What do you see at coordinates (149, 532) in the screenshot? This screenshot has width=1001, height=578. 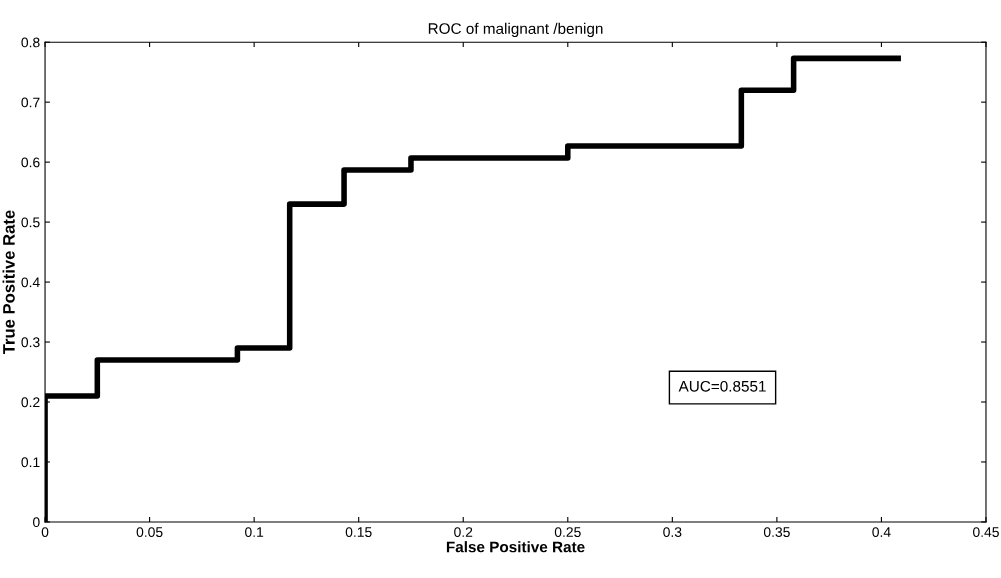 I see `x-tick-label: 0.05` at bounding box center [149, 532].